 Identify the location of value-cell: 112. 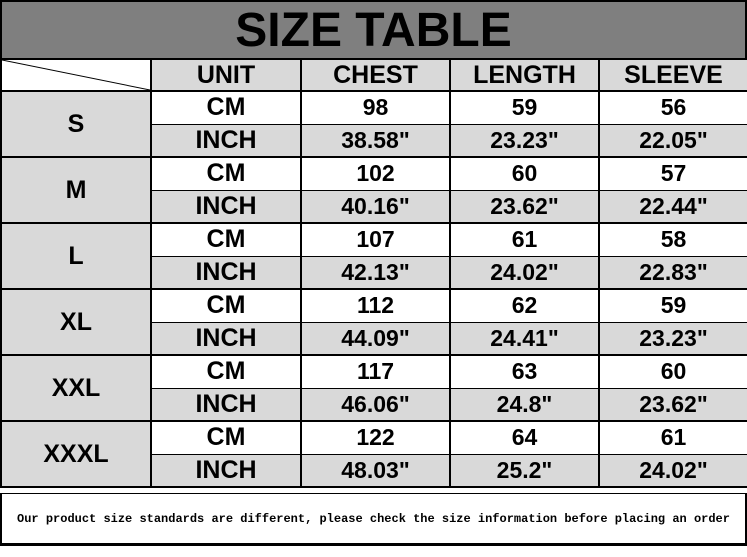
(375, 305).